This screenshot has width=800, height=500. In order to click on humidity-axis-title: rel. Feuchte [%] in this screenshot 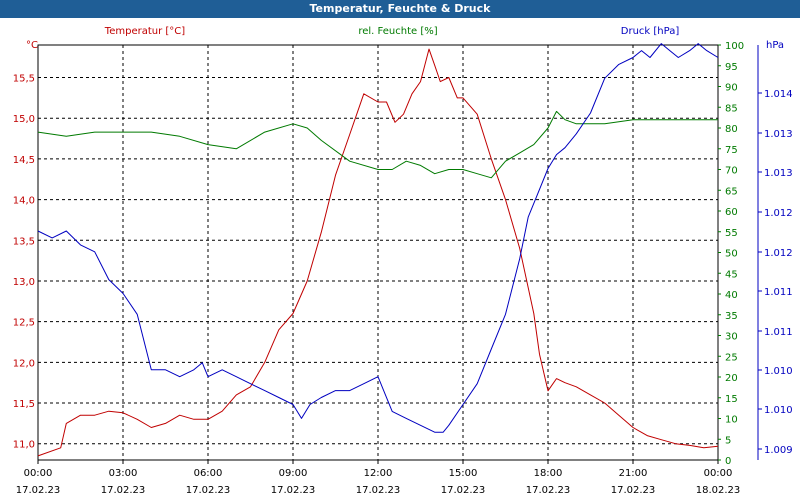, I will do `click(397, 31)`.